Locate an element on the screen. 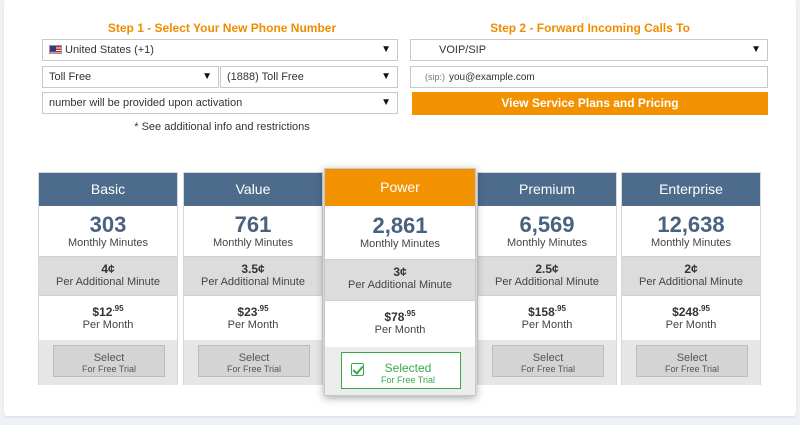 The width and height of the screenshot is (800, 425). rate-value: 4¢ is located at coordinates (108, 269).